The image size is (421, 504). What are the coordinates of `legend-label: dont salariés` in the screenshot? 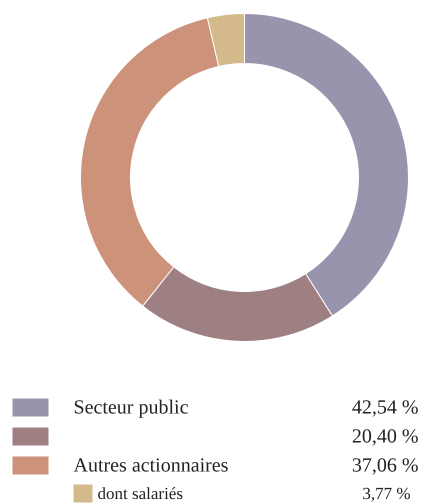 It's located at (140, 493).